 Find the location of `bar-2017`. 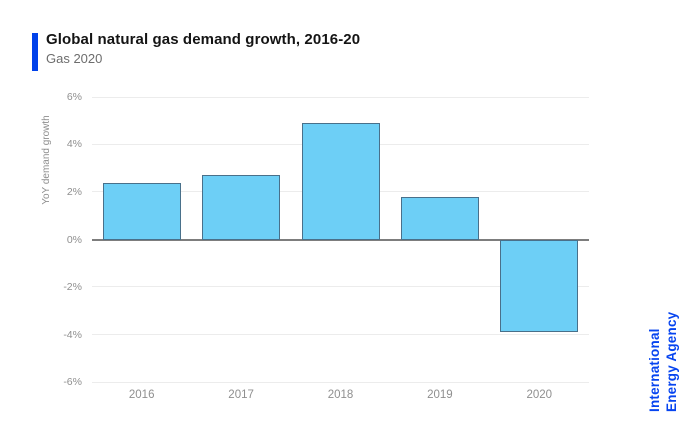

bar-2017 is located at coordinates (241, 207).